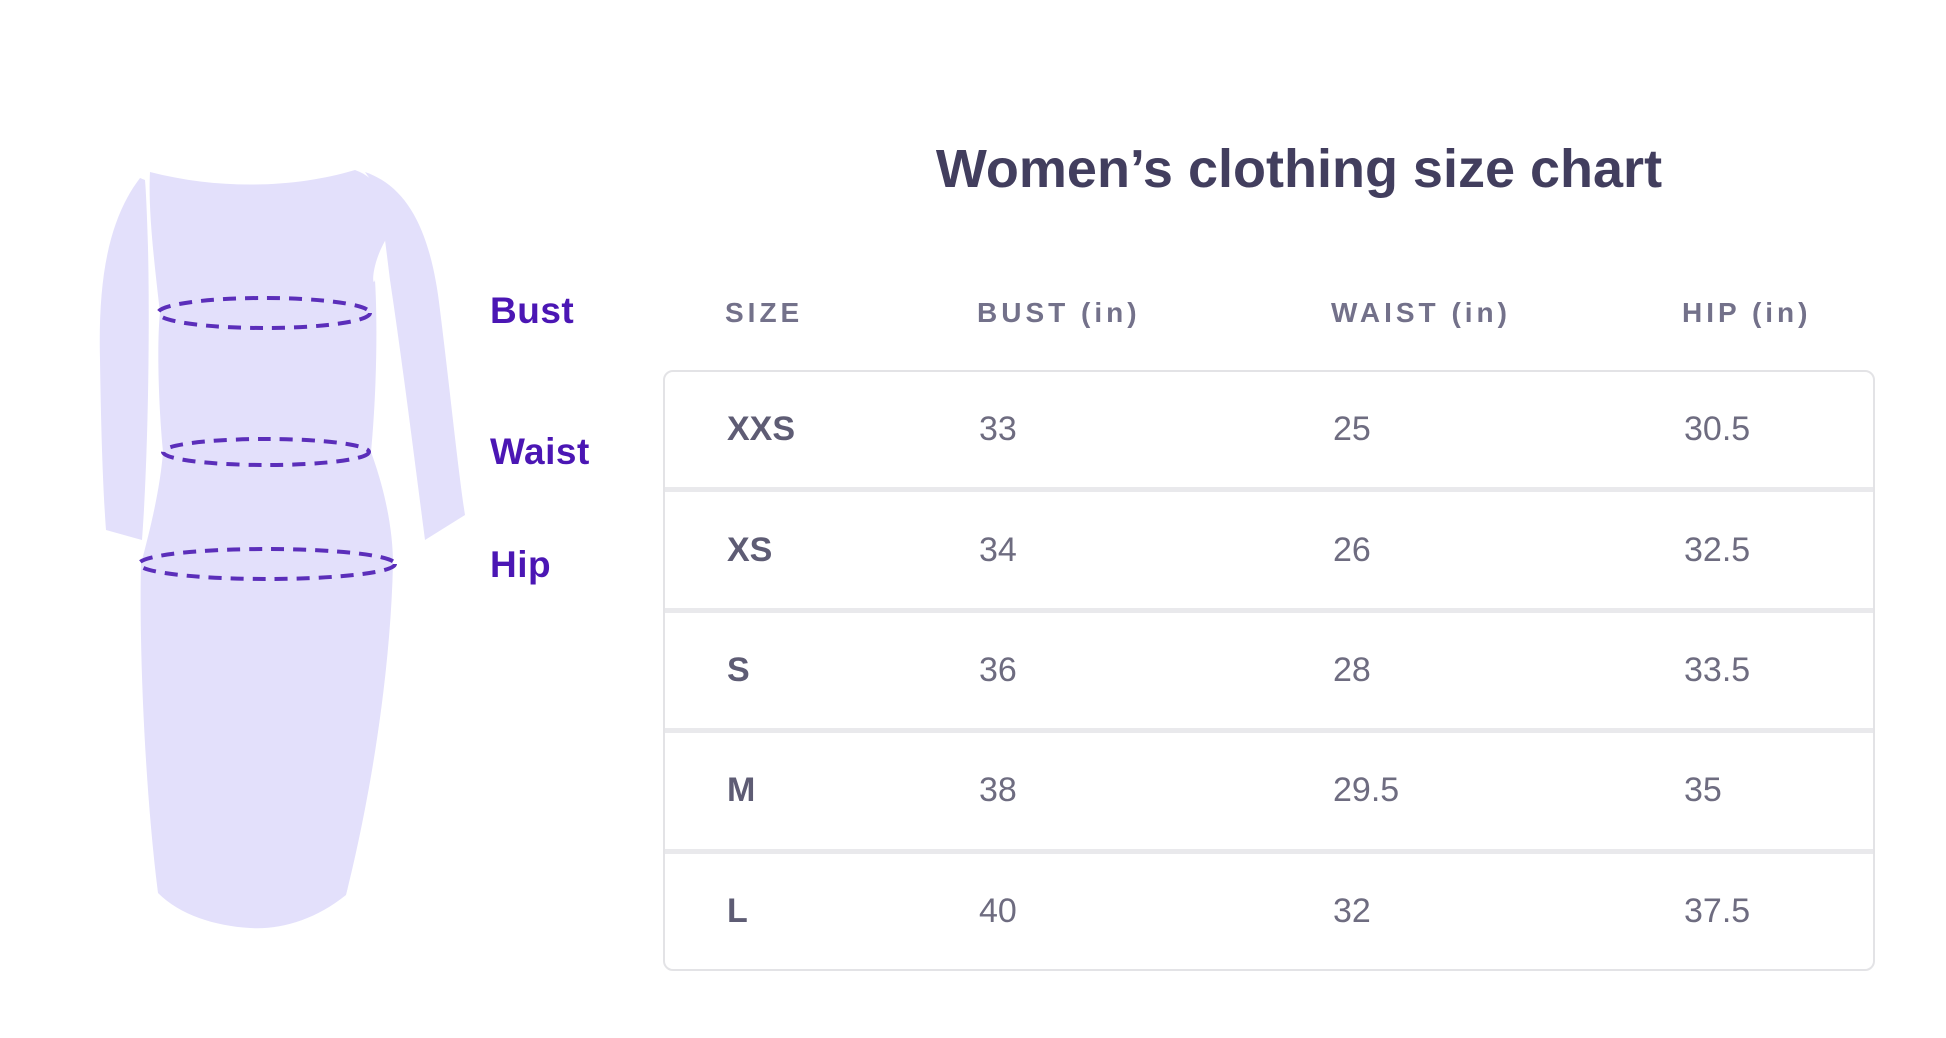 The height and width of the screenshot is (1038, 1946). I want to click on bust-cell: 34, so click(998, 549).